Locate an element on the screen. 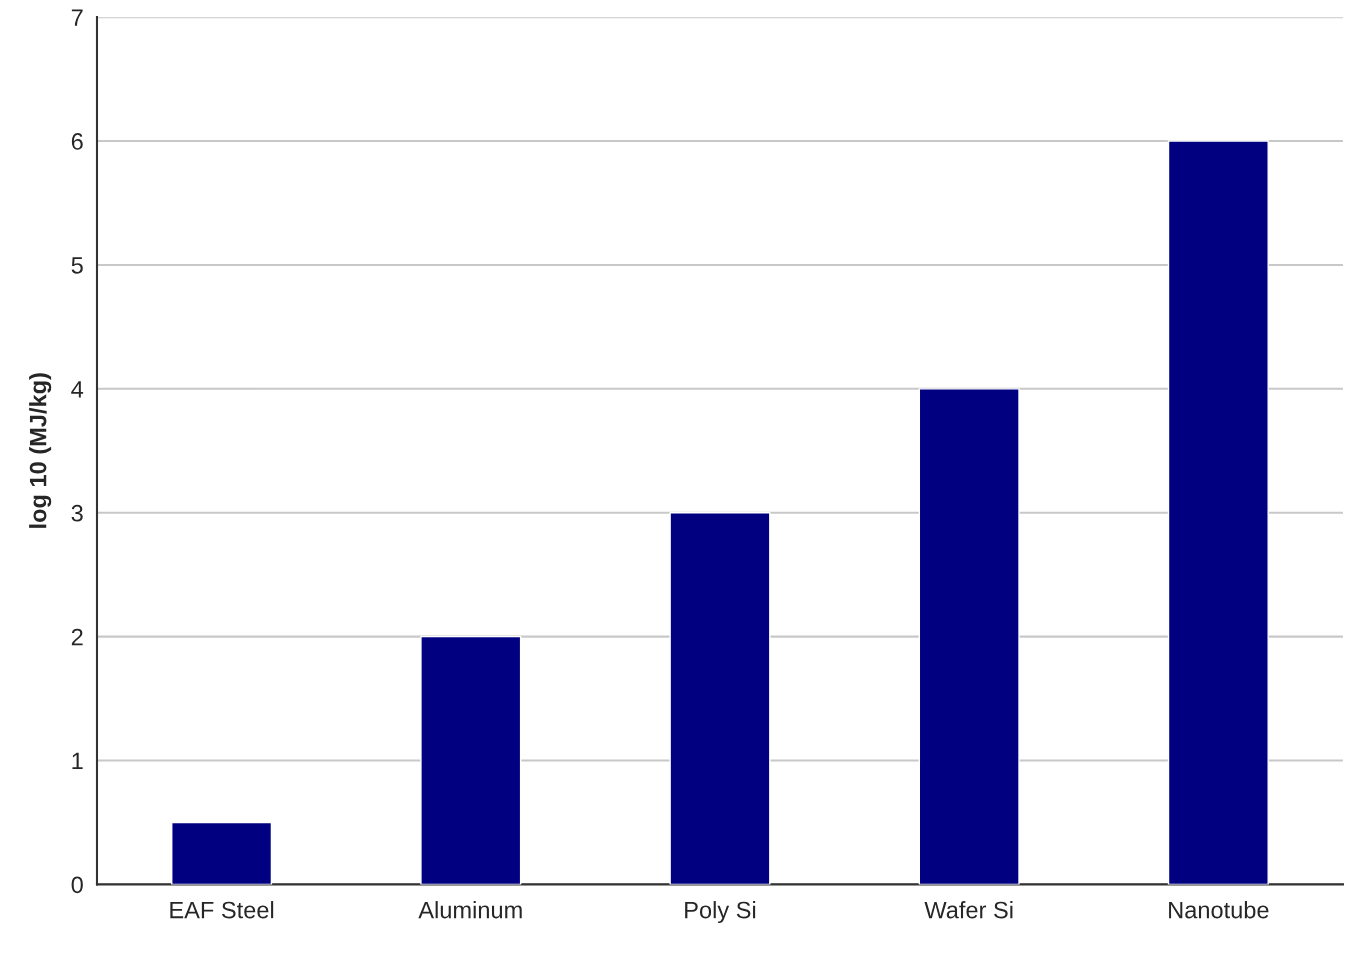  y-tick-label: 1 is located at coordinates (77, 761).